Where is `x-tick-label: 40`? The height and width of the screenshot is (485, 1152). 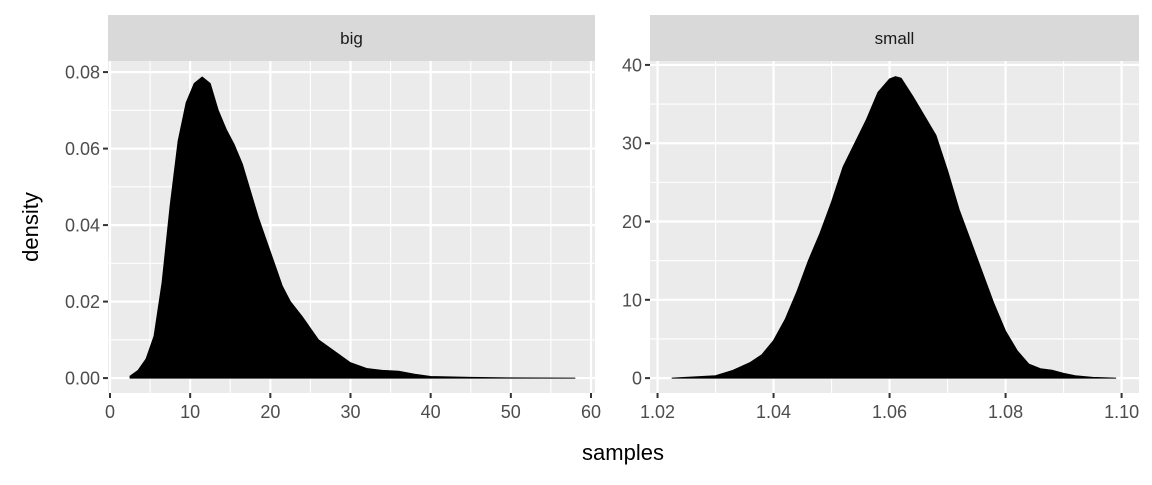
x-tick-label: 40 is located at coordinates (431, 412).